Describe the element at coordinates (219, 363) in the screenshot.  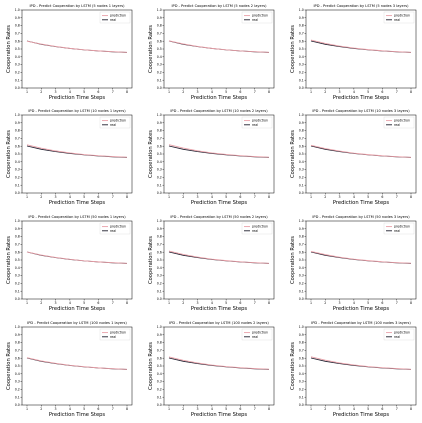
I see `real-series-line` at that location.